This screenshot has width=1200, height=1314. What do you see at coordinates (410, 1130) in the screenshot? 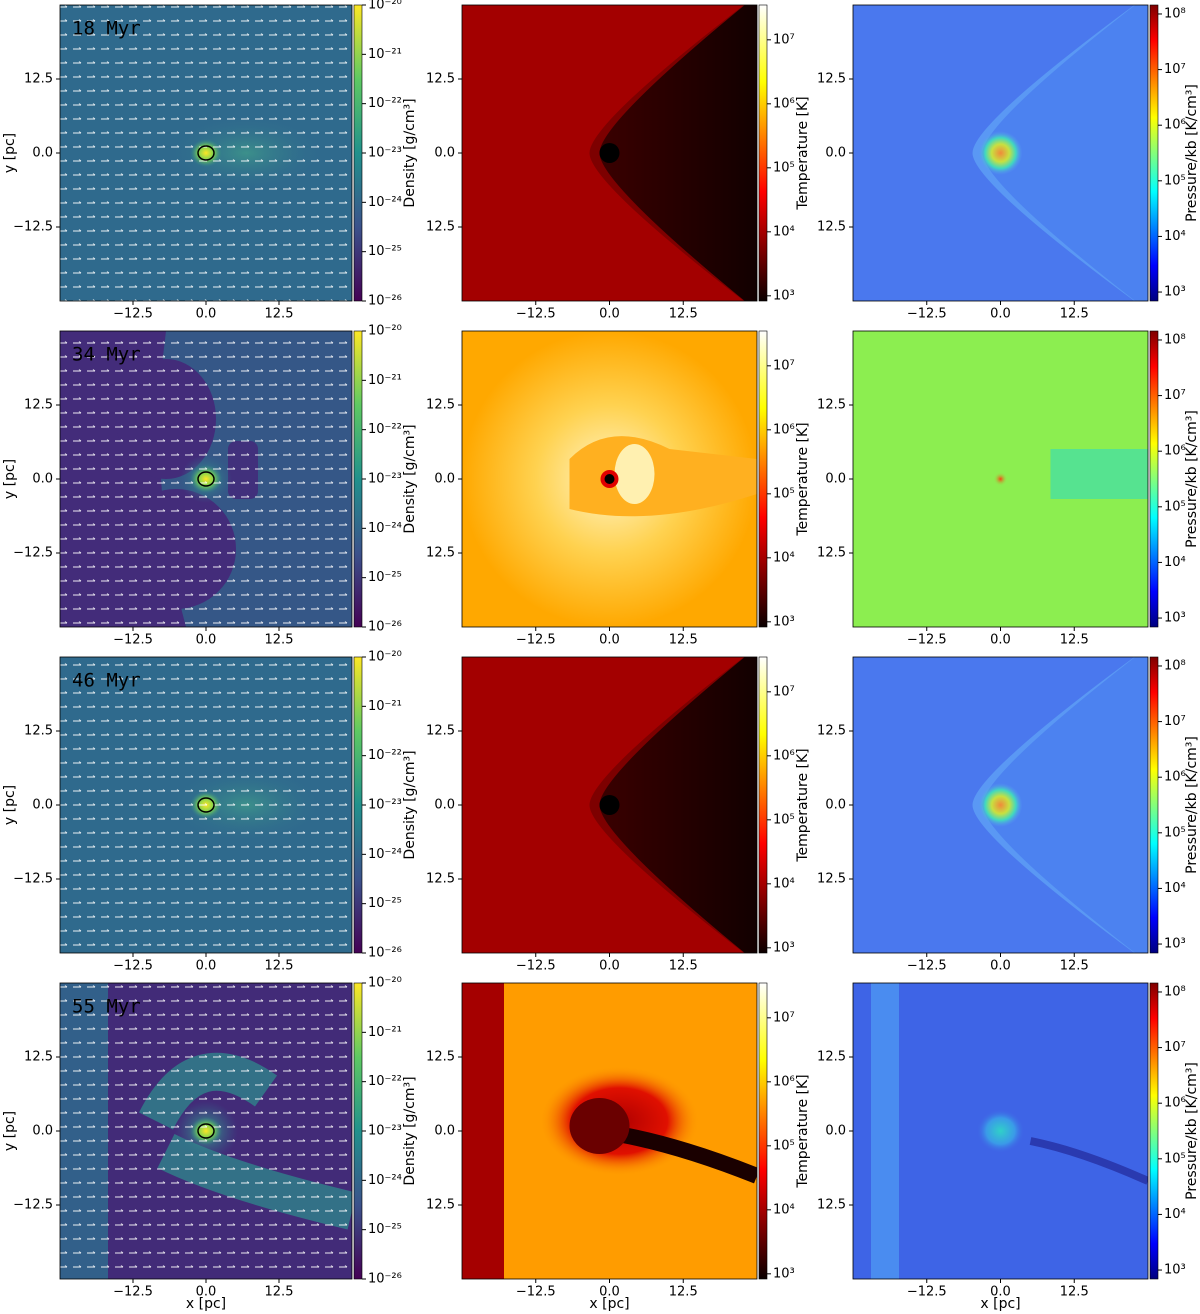
I see `colorbar-label: Density [g/cm³]` at bounding box center [410, 1130].